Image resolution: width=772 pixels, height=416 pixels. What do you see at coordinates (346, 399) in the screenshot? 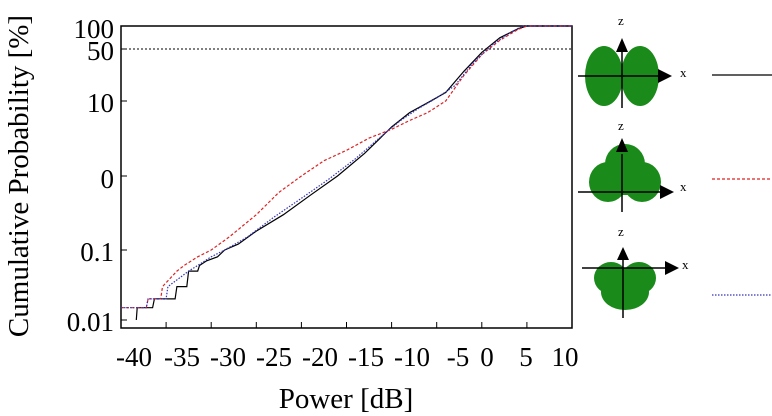
I see `x-axis-title: Power [dB]` at bounding box center [346, 399].